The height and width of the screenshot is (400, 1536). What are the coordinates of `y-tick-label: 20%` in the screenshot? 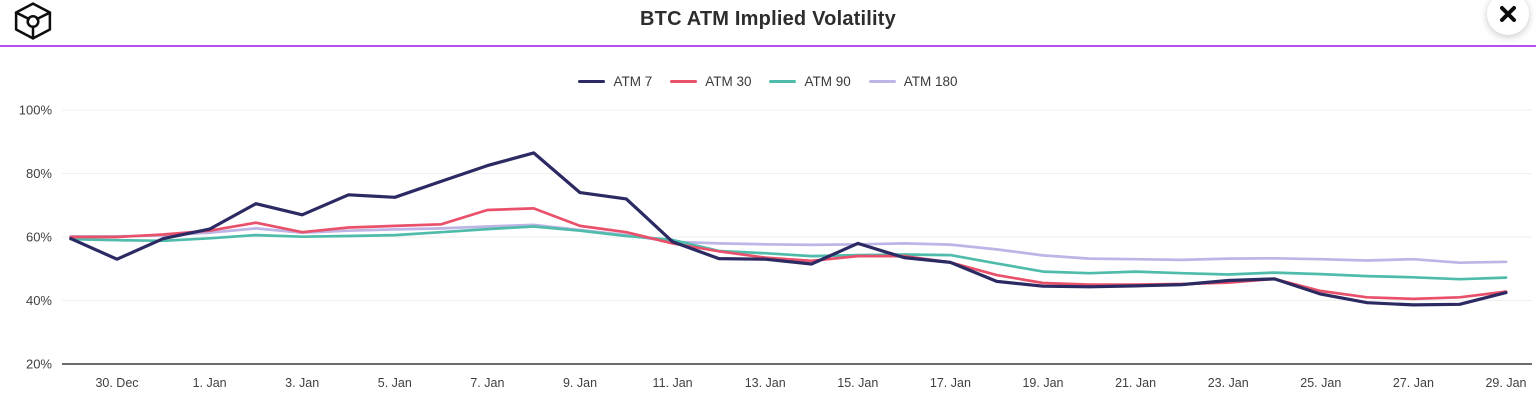 It's located at (39, 364).